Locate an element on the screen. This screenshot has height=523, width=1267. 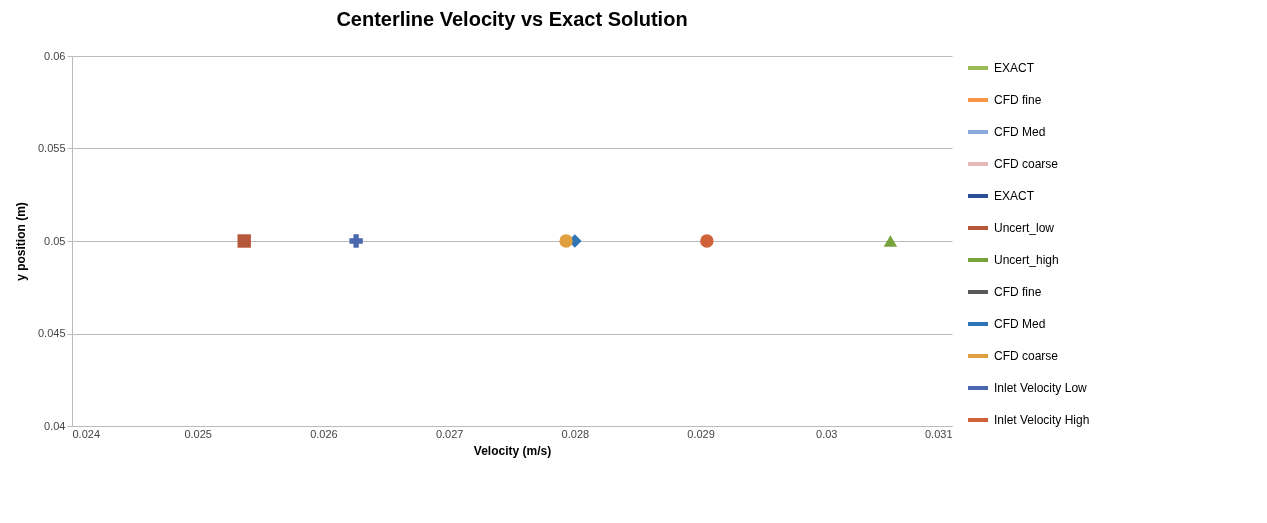
x-tick-label: 0.027 is located at coordinates (449, 433).